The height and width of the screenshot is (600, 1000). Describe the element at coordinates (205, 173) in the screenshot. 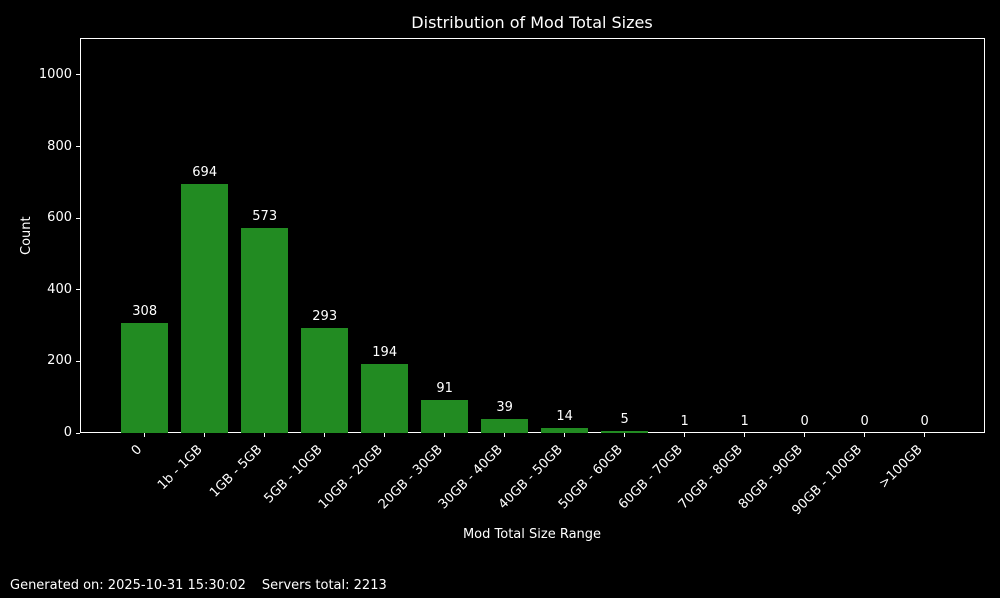

I see `bar-value-label: 694` at that location.